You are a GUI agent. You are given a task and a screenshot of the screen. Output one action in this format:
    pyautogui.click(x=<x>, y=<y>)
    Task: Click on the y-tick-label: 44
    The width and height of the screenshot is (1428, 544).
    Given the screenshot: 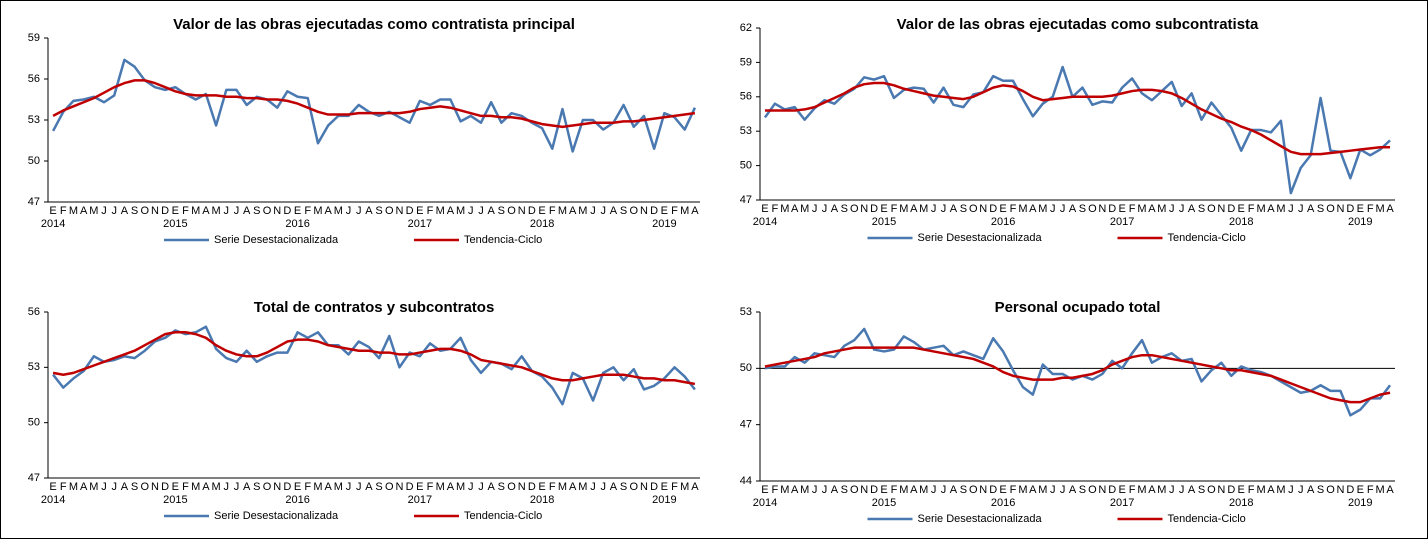 What is the action you would take?
    pyautogui.click(x=746, y=481)
    